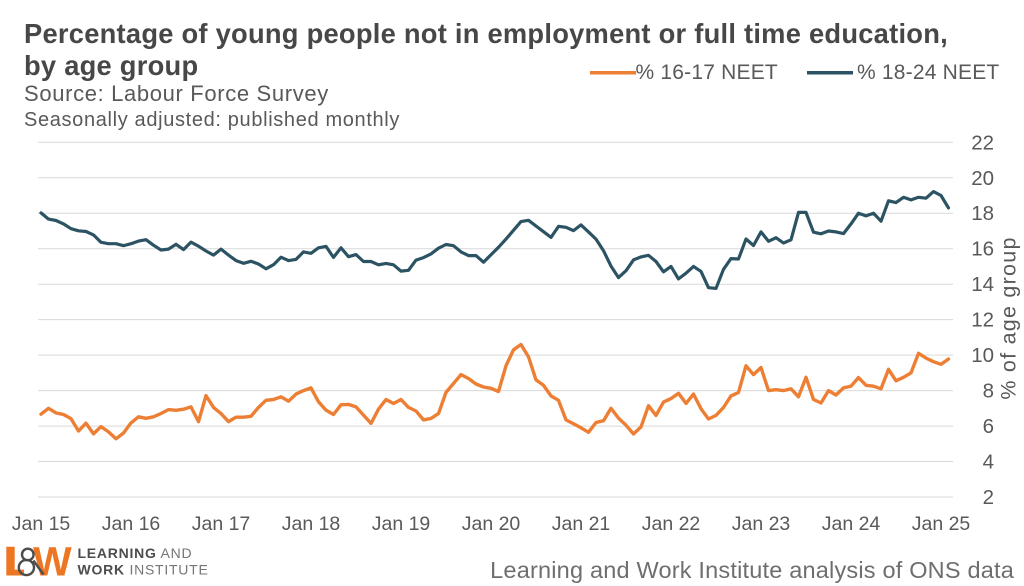 This screenshot has width=1024, height=586. I want to click on svg-text: 12, so click(982, 320).